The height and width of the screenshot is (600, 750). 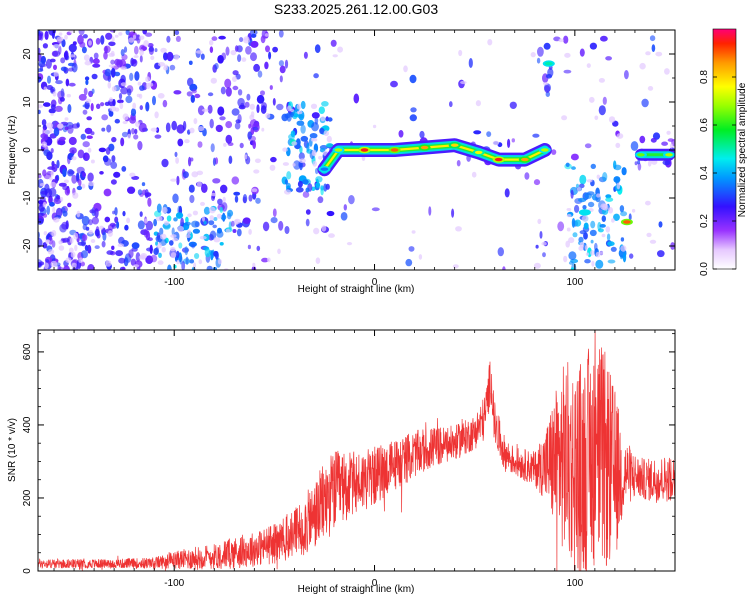 What do you see at coordinates (27, 197) in the screenshot?
I see `y-tick-label: -10` at bounding box center [27, 197].